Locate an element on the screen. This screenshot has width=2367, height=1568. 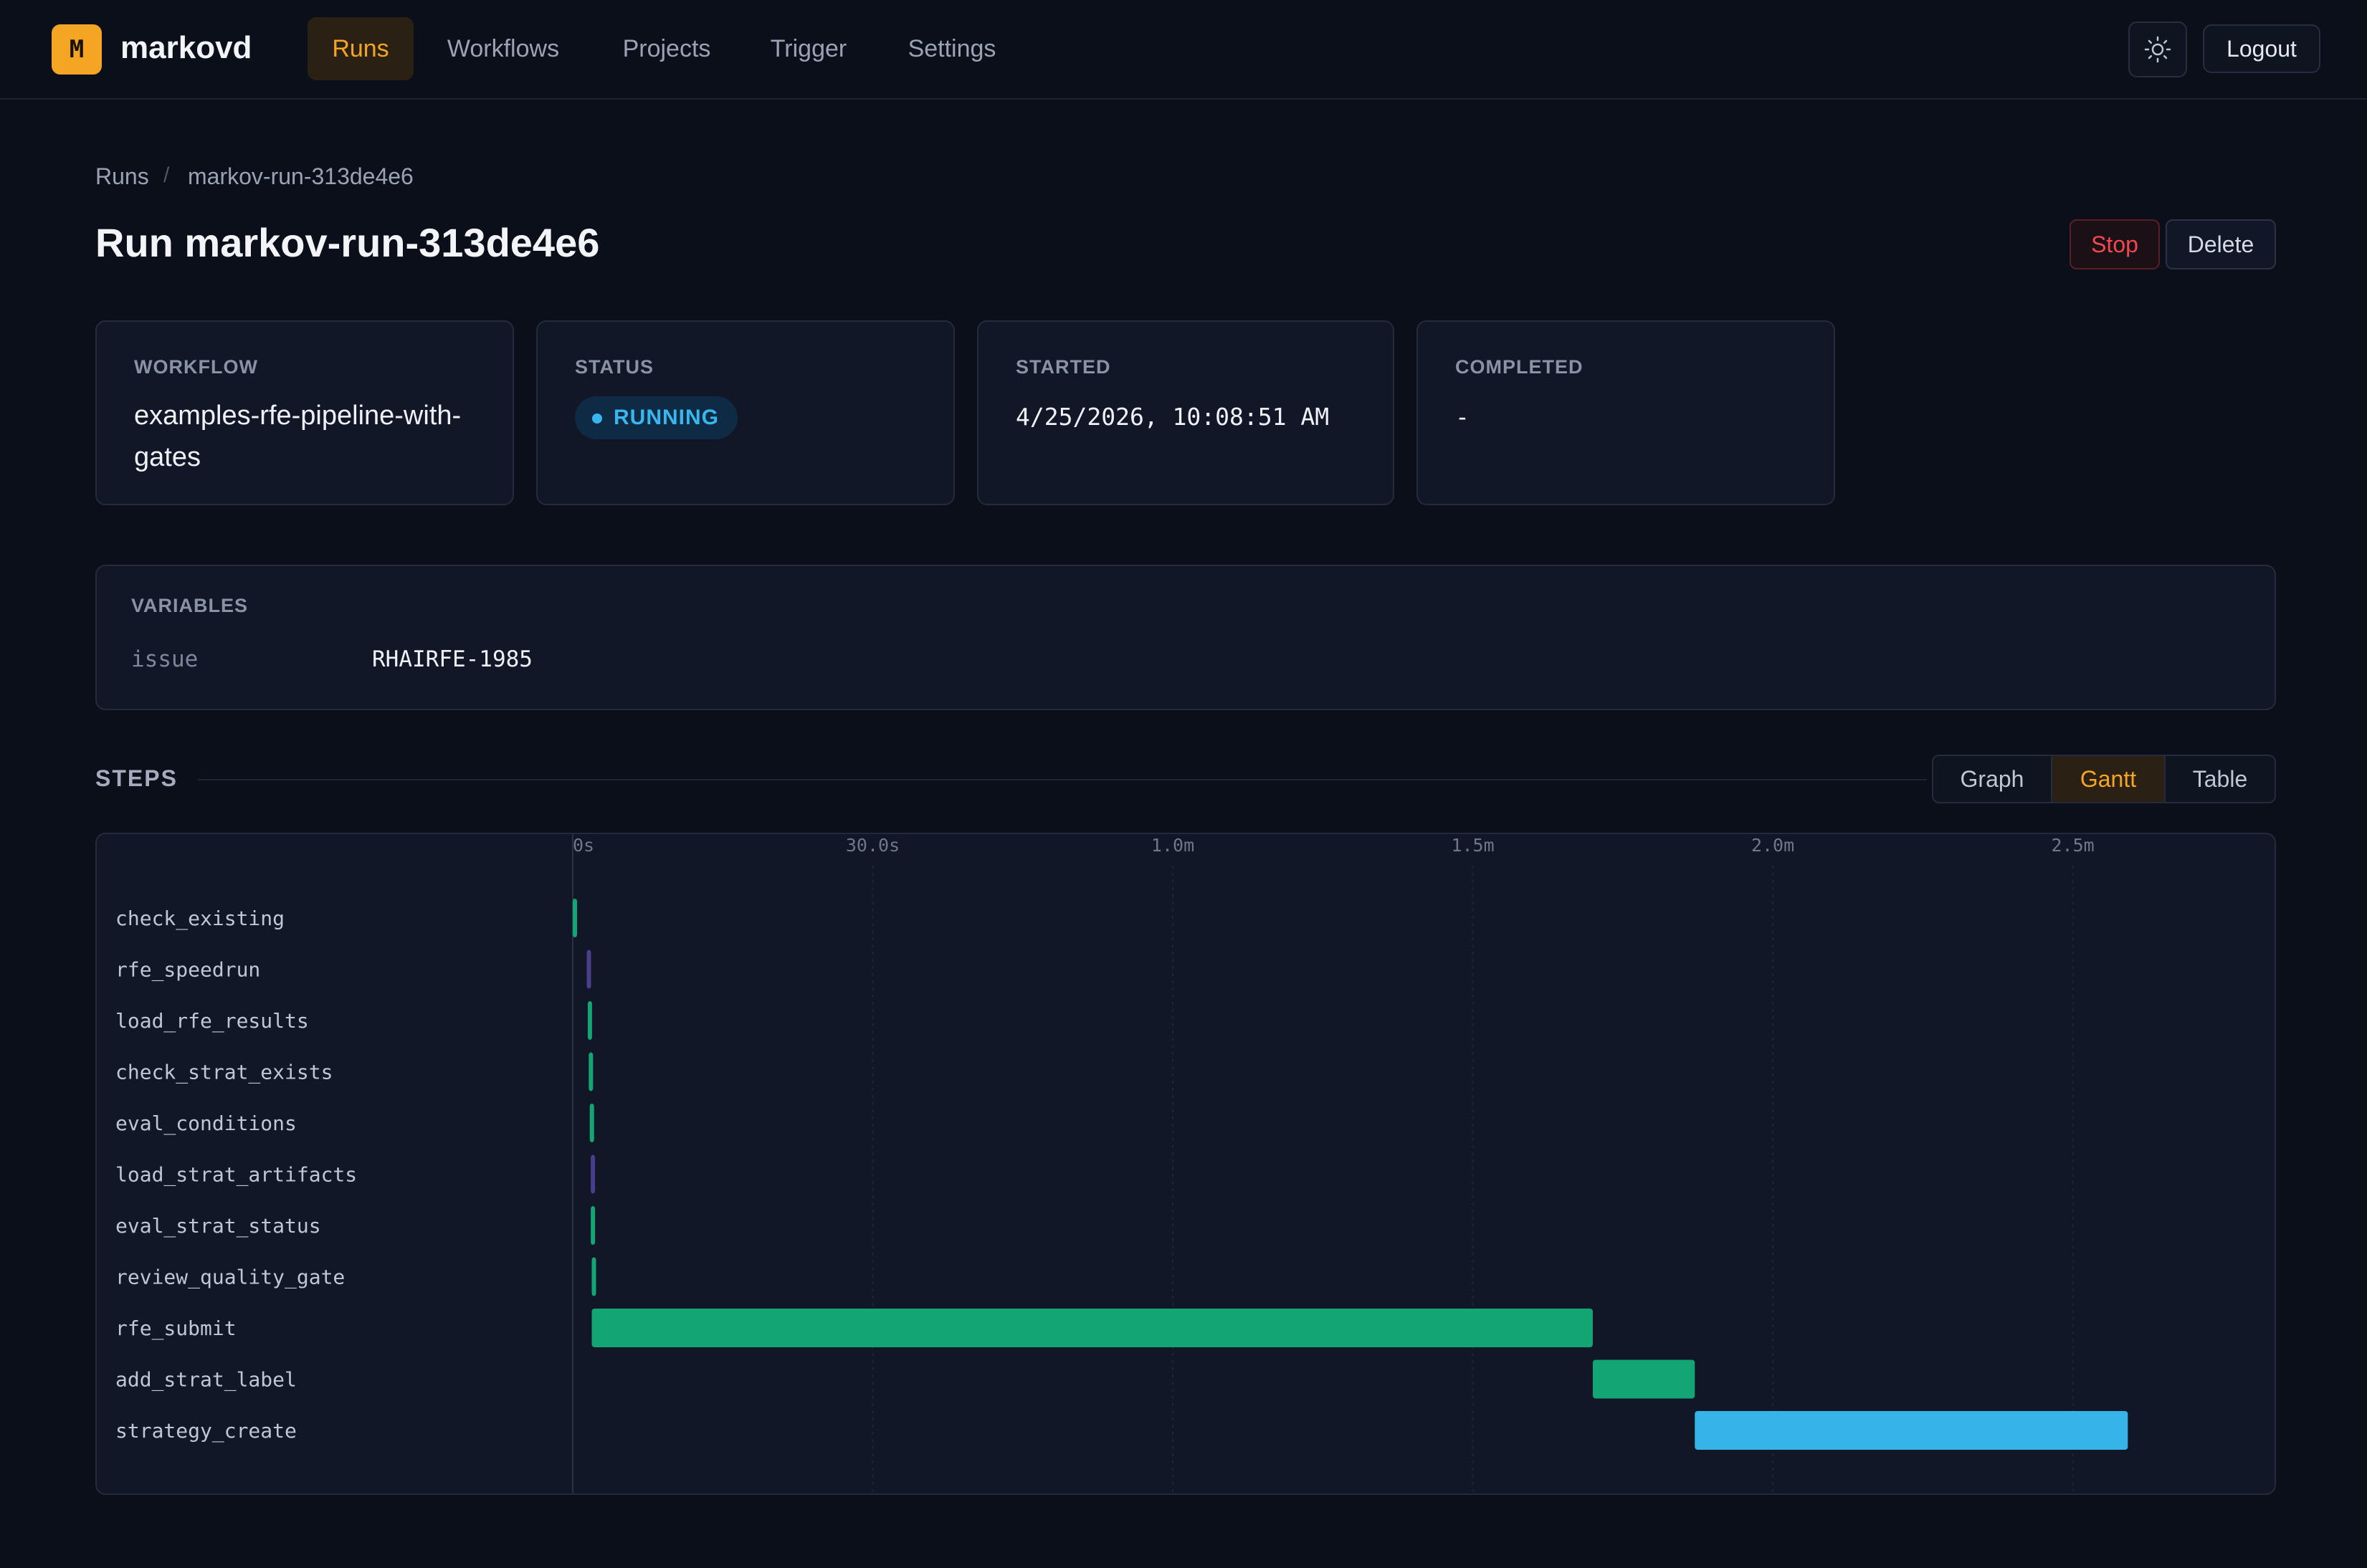
gantt-tick-label: 0s is located at coordinates (584, 846).